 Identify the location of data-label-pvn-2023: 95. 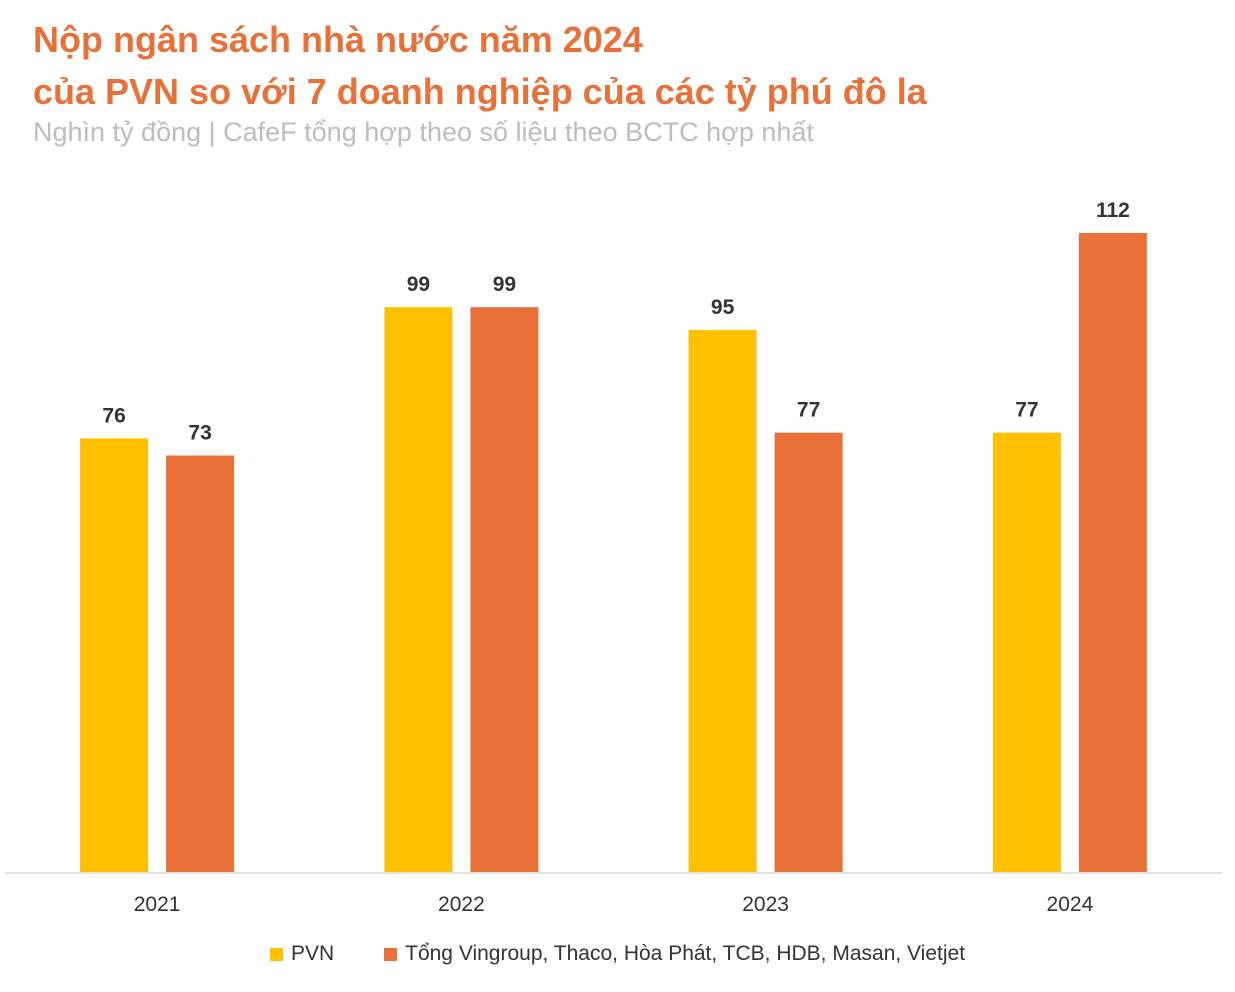
(723, 307).